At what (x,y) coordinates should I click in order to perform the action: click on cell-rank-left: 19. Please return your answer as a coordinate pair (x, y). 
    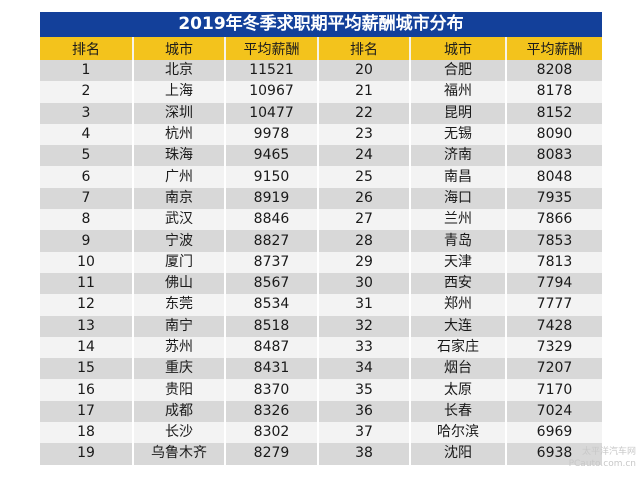
    Looking at the image, I should click on (87, 454).